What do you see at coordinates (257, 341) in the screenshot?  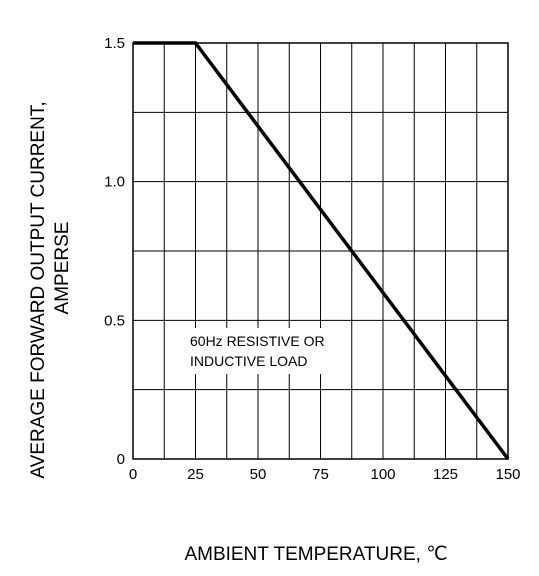 I see `annotation-line-1: 60Hz RESISTIVE OR` at bounding box center [257, 341].